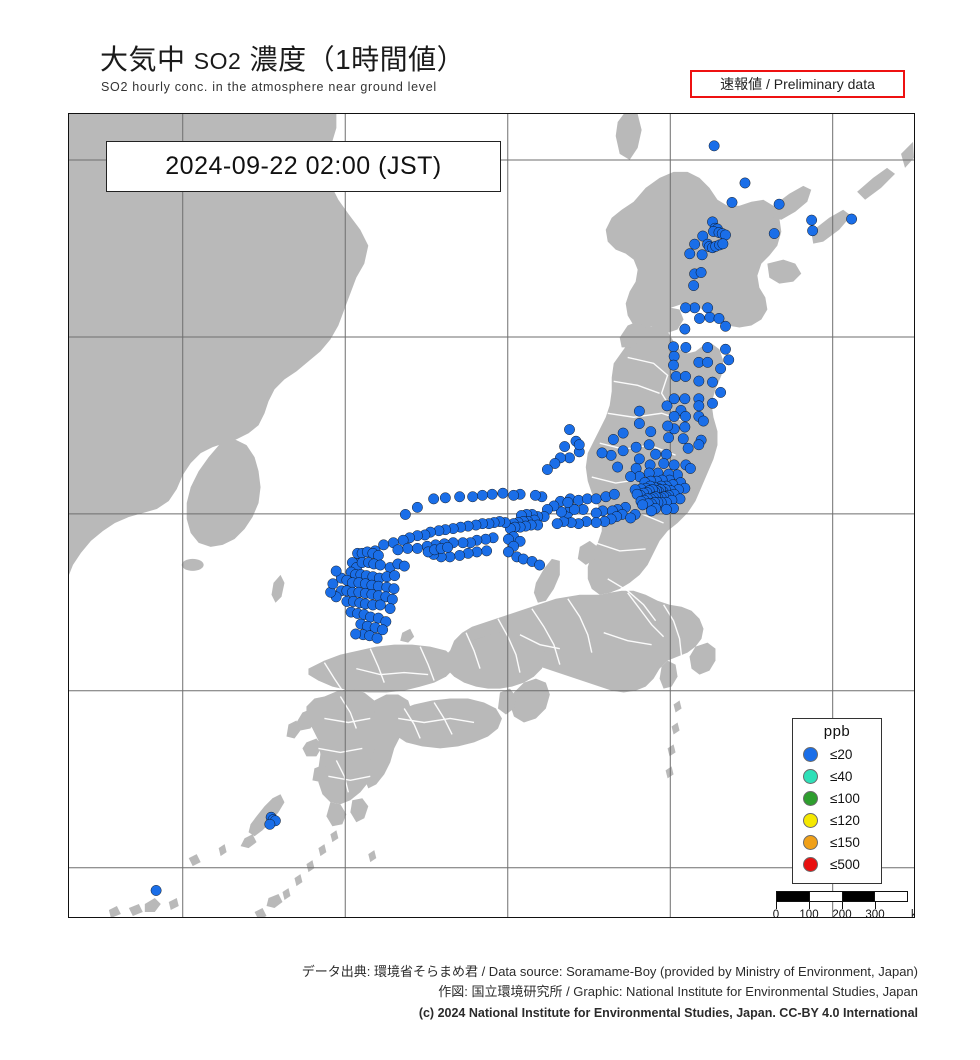 The image size is (980, 1060). I want to click on scale-bar: 0 100 200 300 km, so click(843, 904).